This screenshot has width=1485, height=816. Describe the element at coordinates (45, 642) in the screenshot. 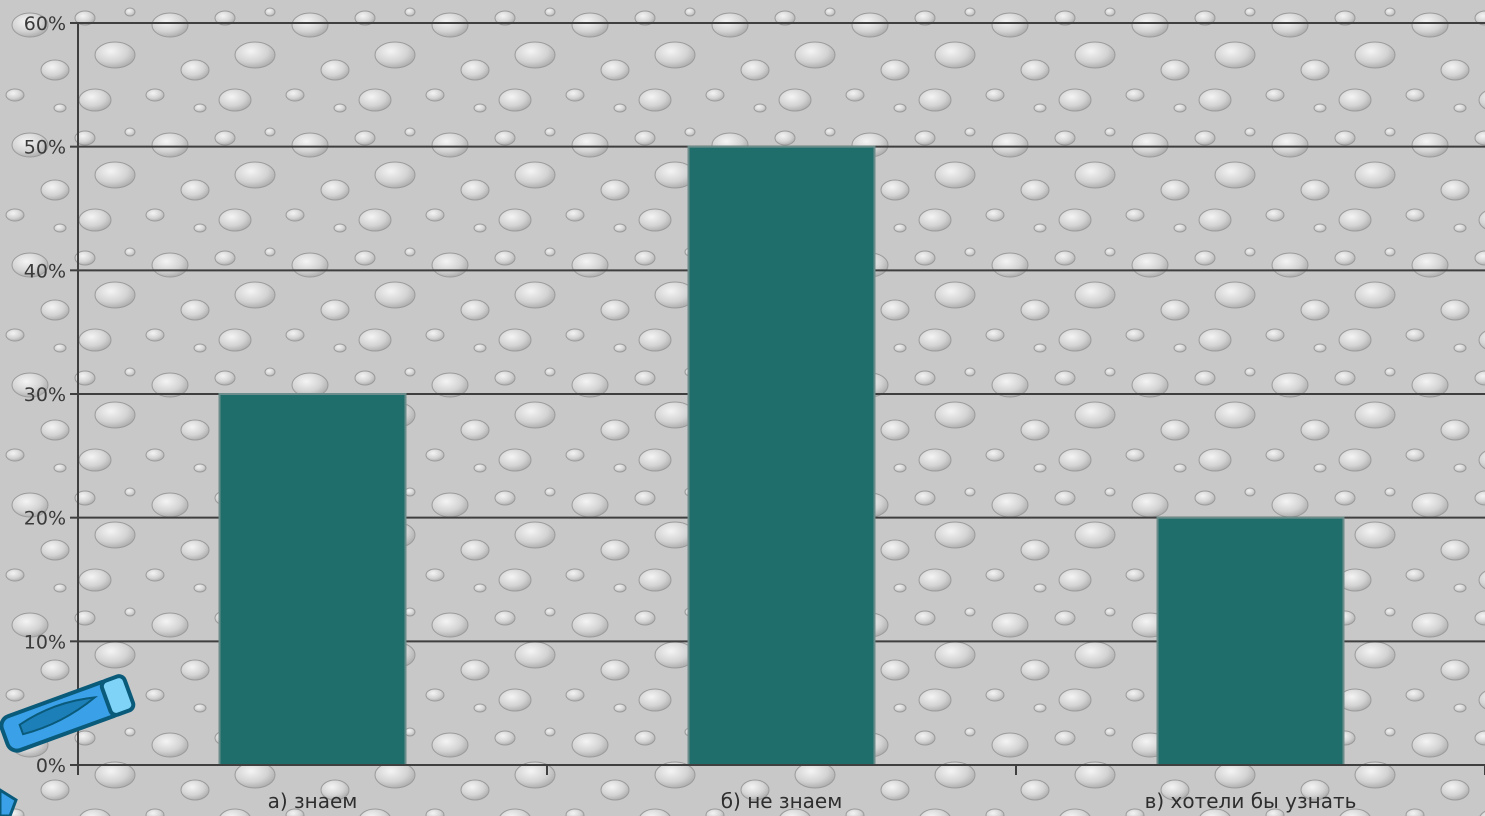

I see `y-tick-label: 10%` at that location.